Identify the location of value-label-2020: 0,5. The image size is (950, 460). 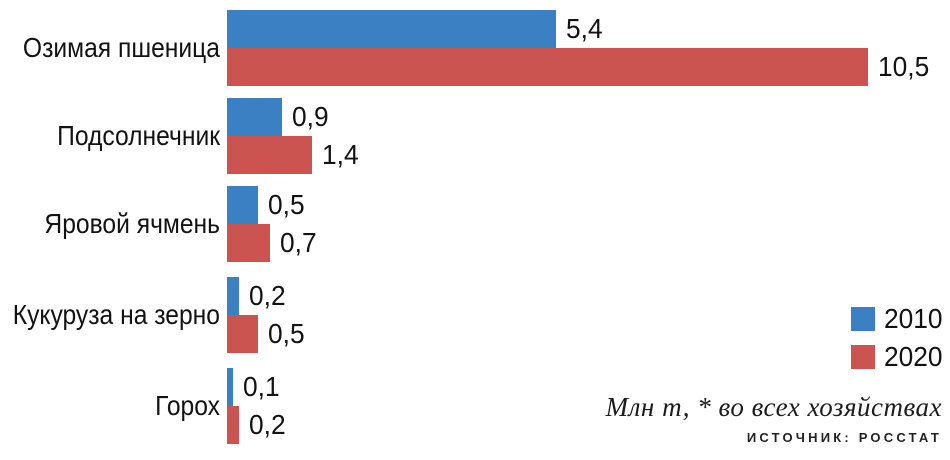
(286, 333).